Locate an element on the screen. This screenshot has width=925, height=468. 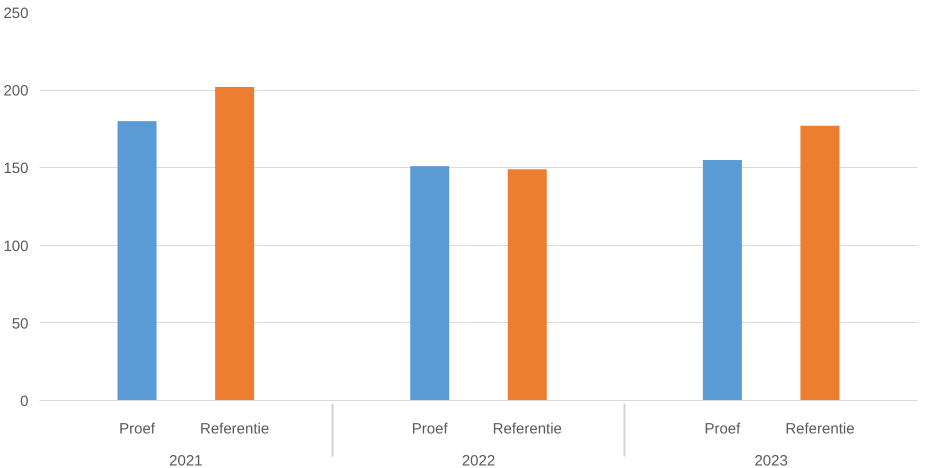
x-tick-label: 2022 is located at coordinates (479, 460).